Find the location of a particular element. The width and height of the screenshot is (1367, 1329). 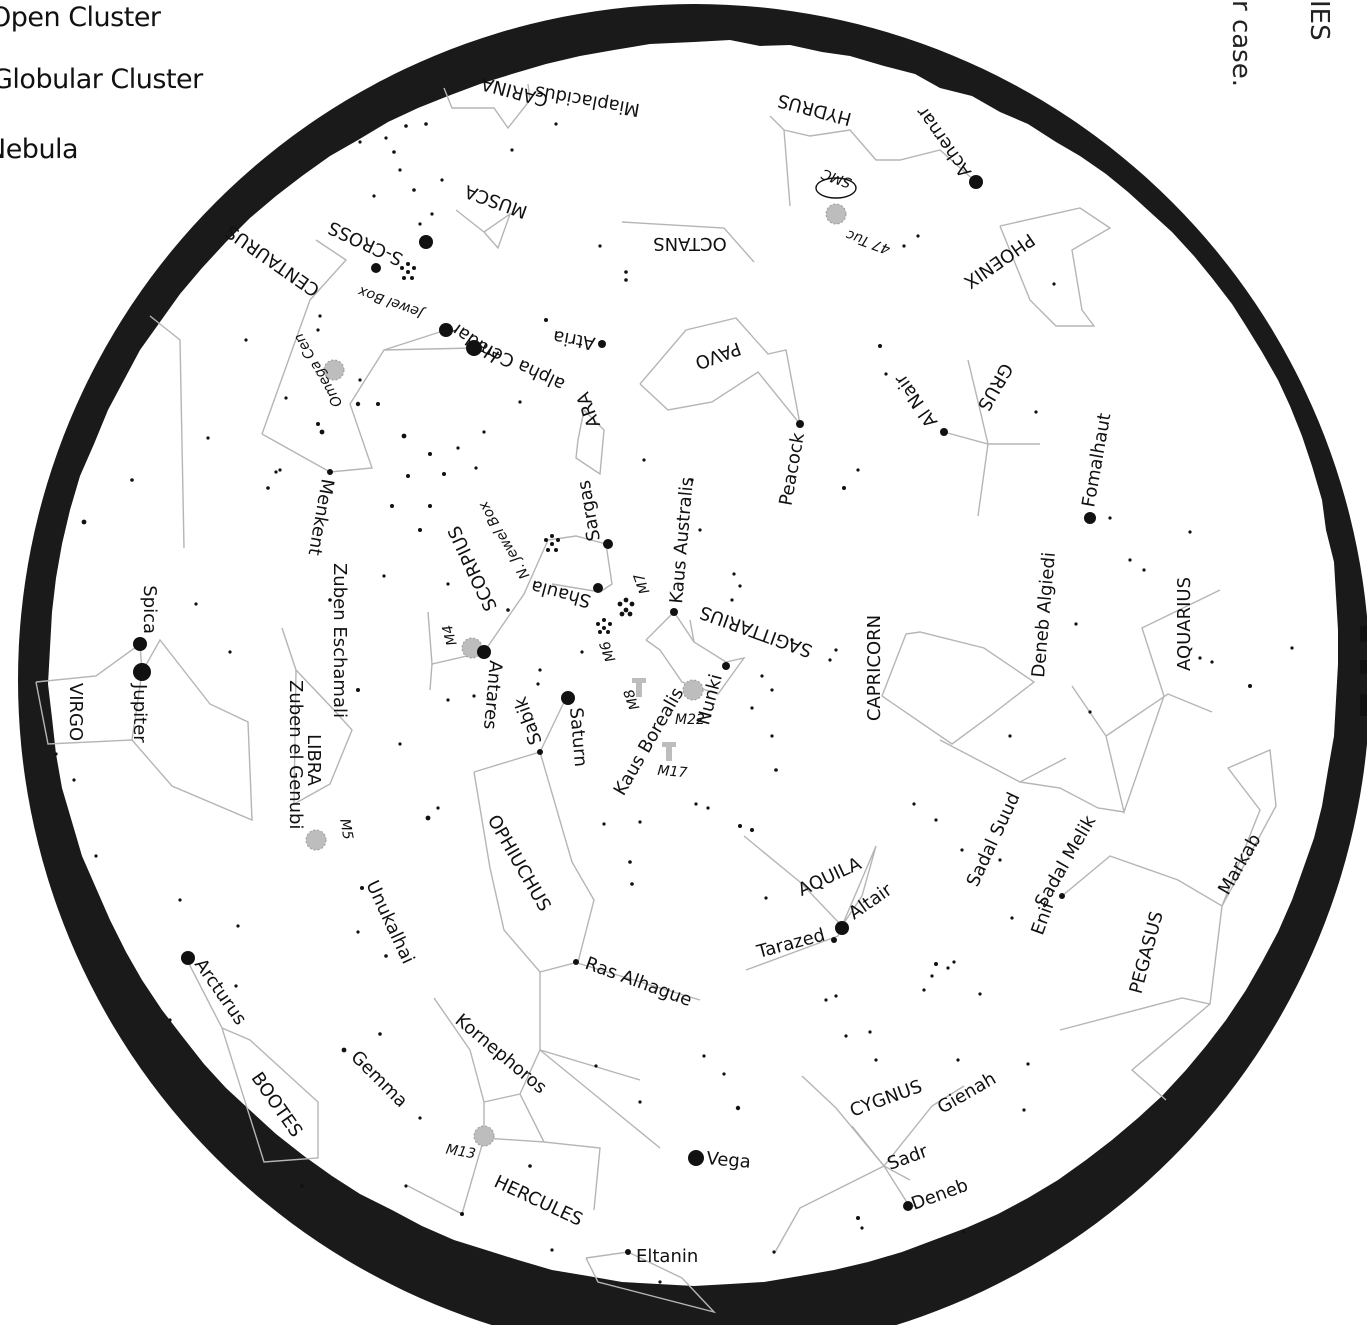

dso-omega-cen is located at coordinates (334, 370).